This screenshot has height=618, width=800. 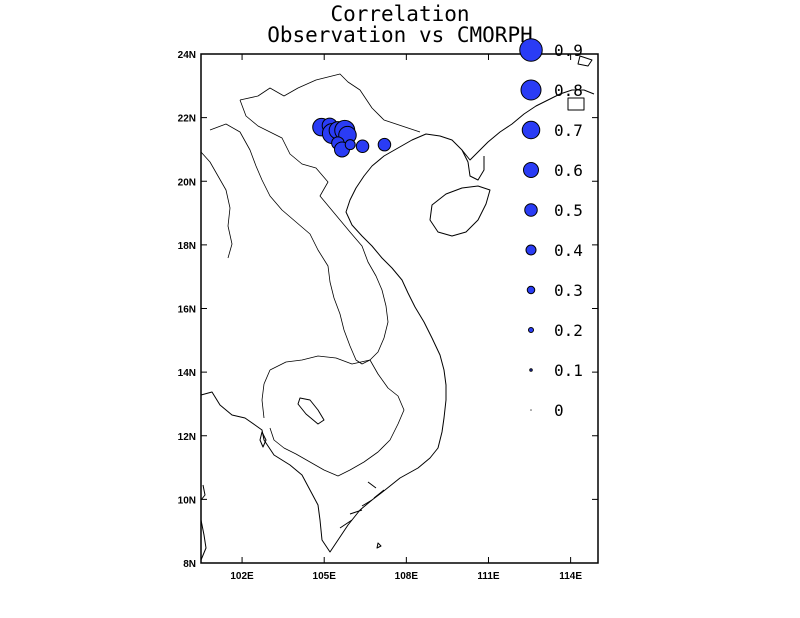 I want to click on legend-label: 0.8, so click(x=568, y=90).